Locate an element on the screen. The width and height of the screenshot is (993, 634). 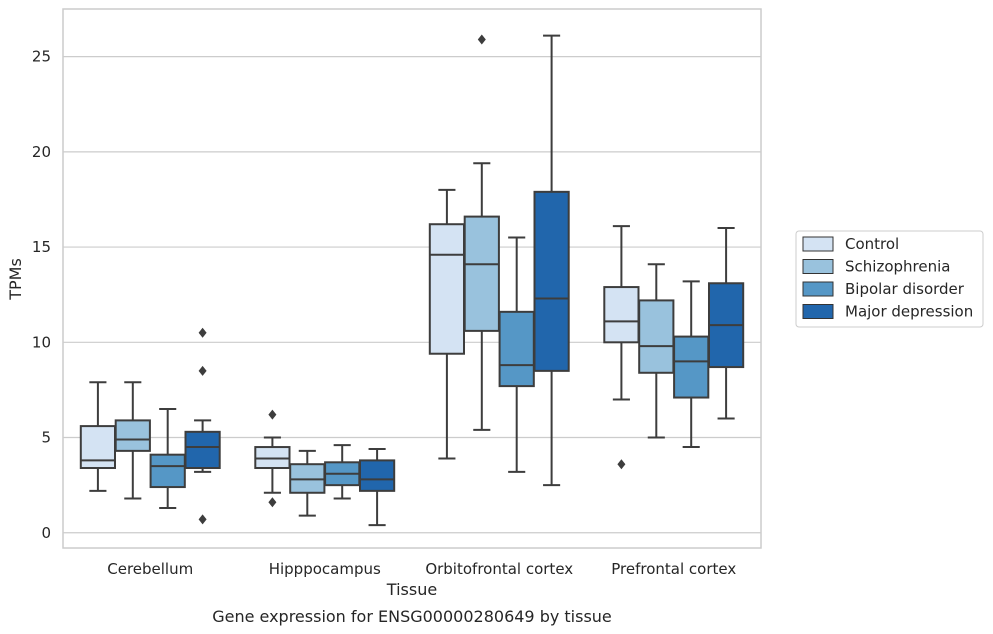
x-tick-label: Cerebellum is located at coordinates (150, 569).